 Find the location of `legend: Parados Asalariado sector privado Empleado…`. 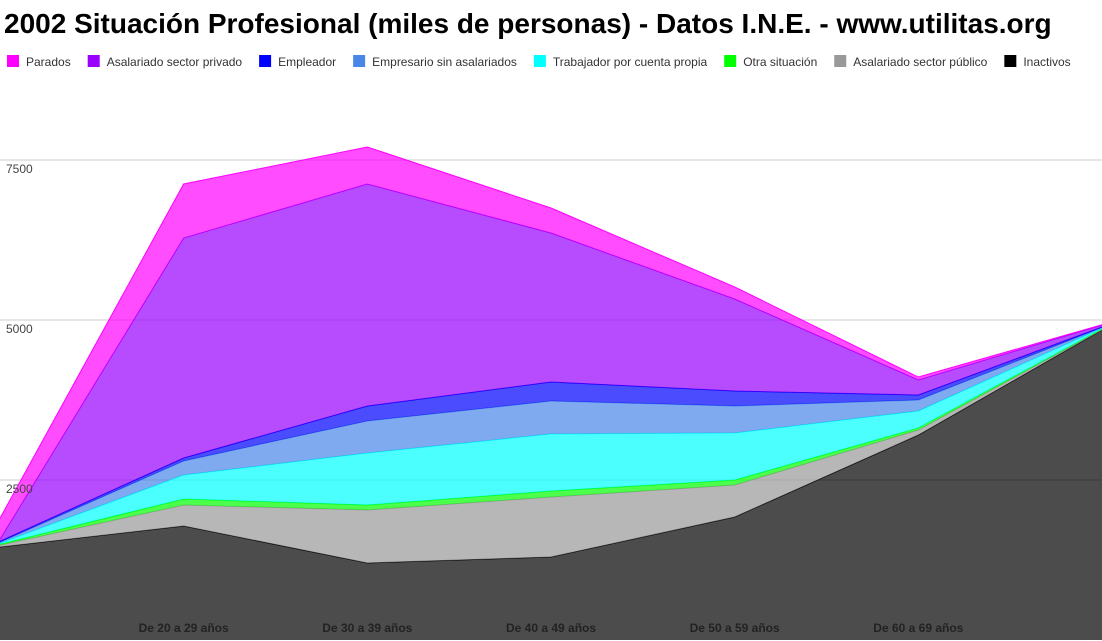

legend: Parados Asalariado sector privado Empleado… is located at coordinates (539, 62).